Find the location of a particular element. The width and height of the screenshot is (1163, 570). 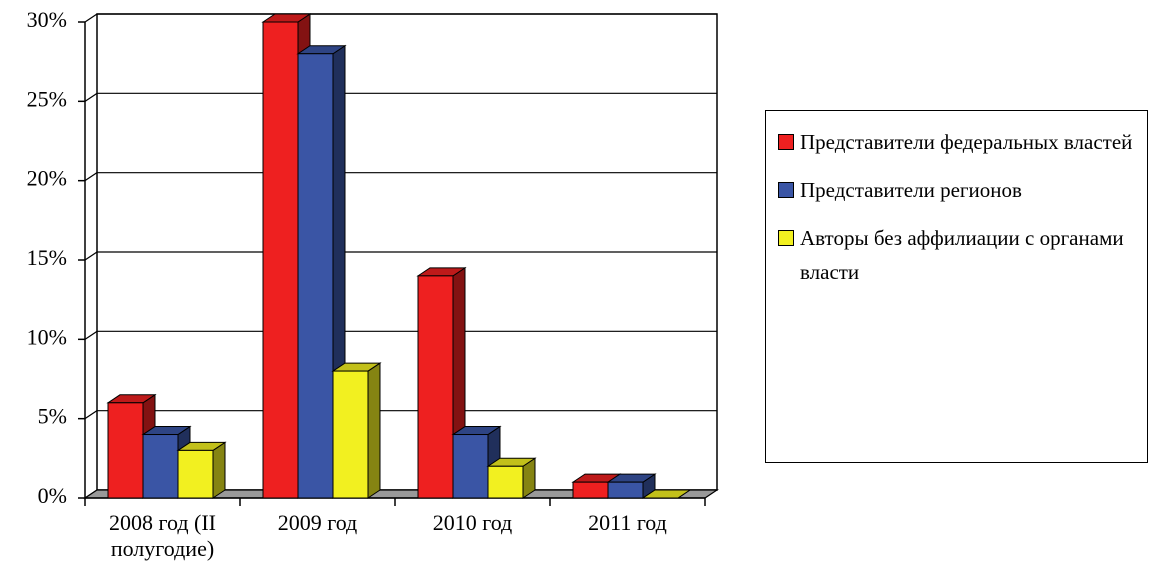

legend-item: Представители федеральных властей is located at coordinates (956, 142).